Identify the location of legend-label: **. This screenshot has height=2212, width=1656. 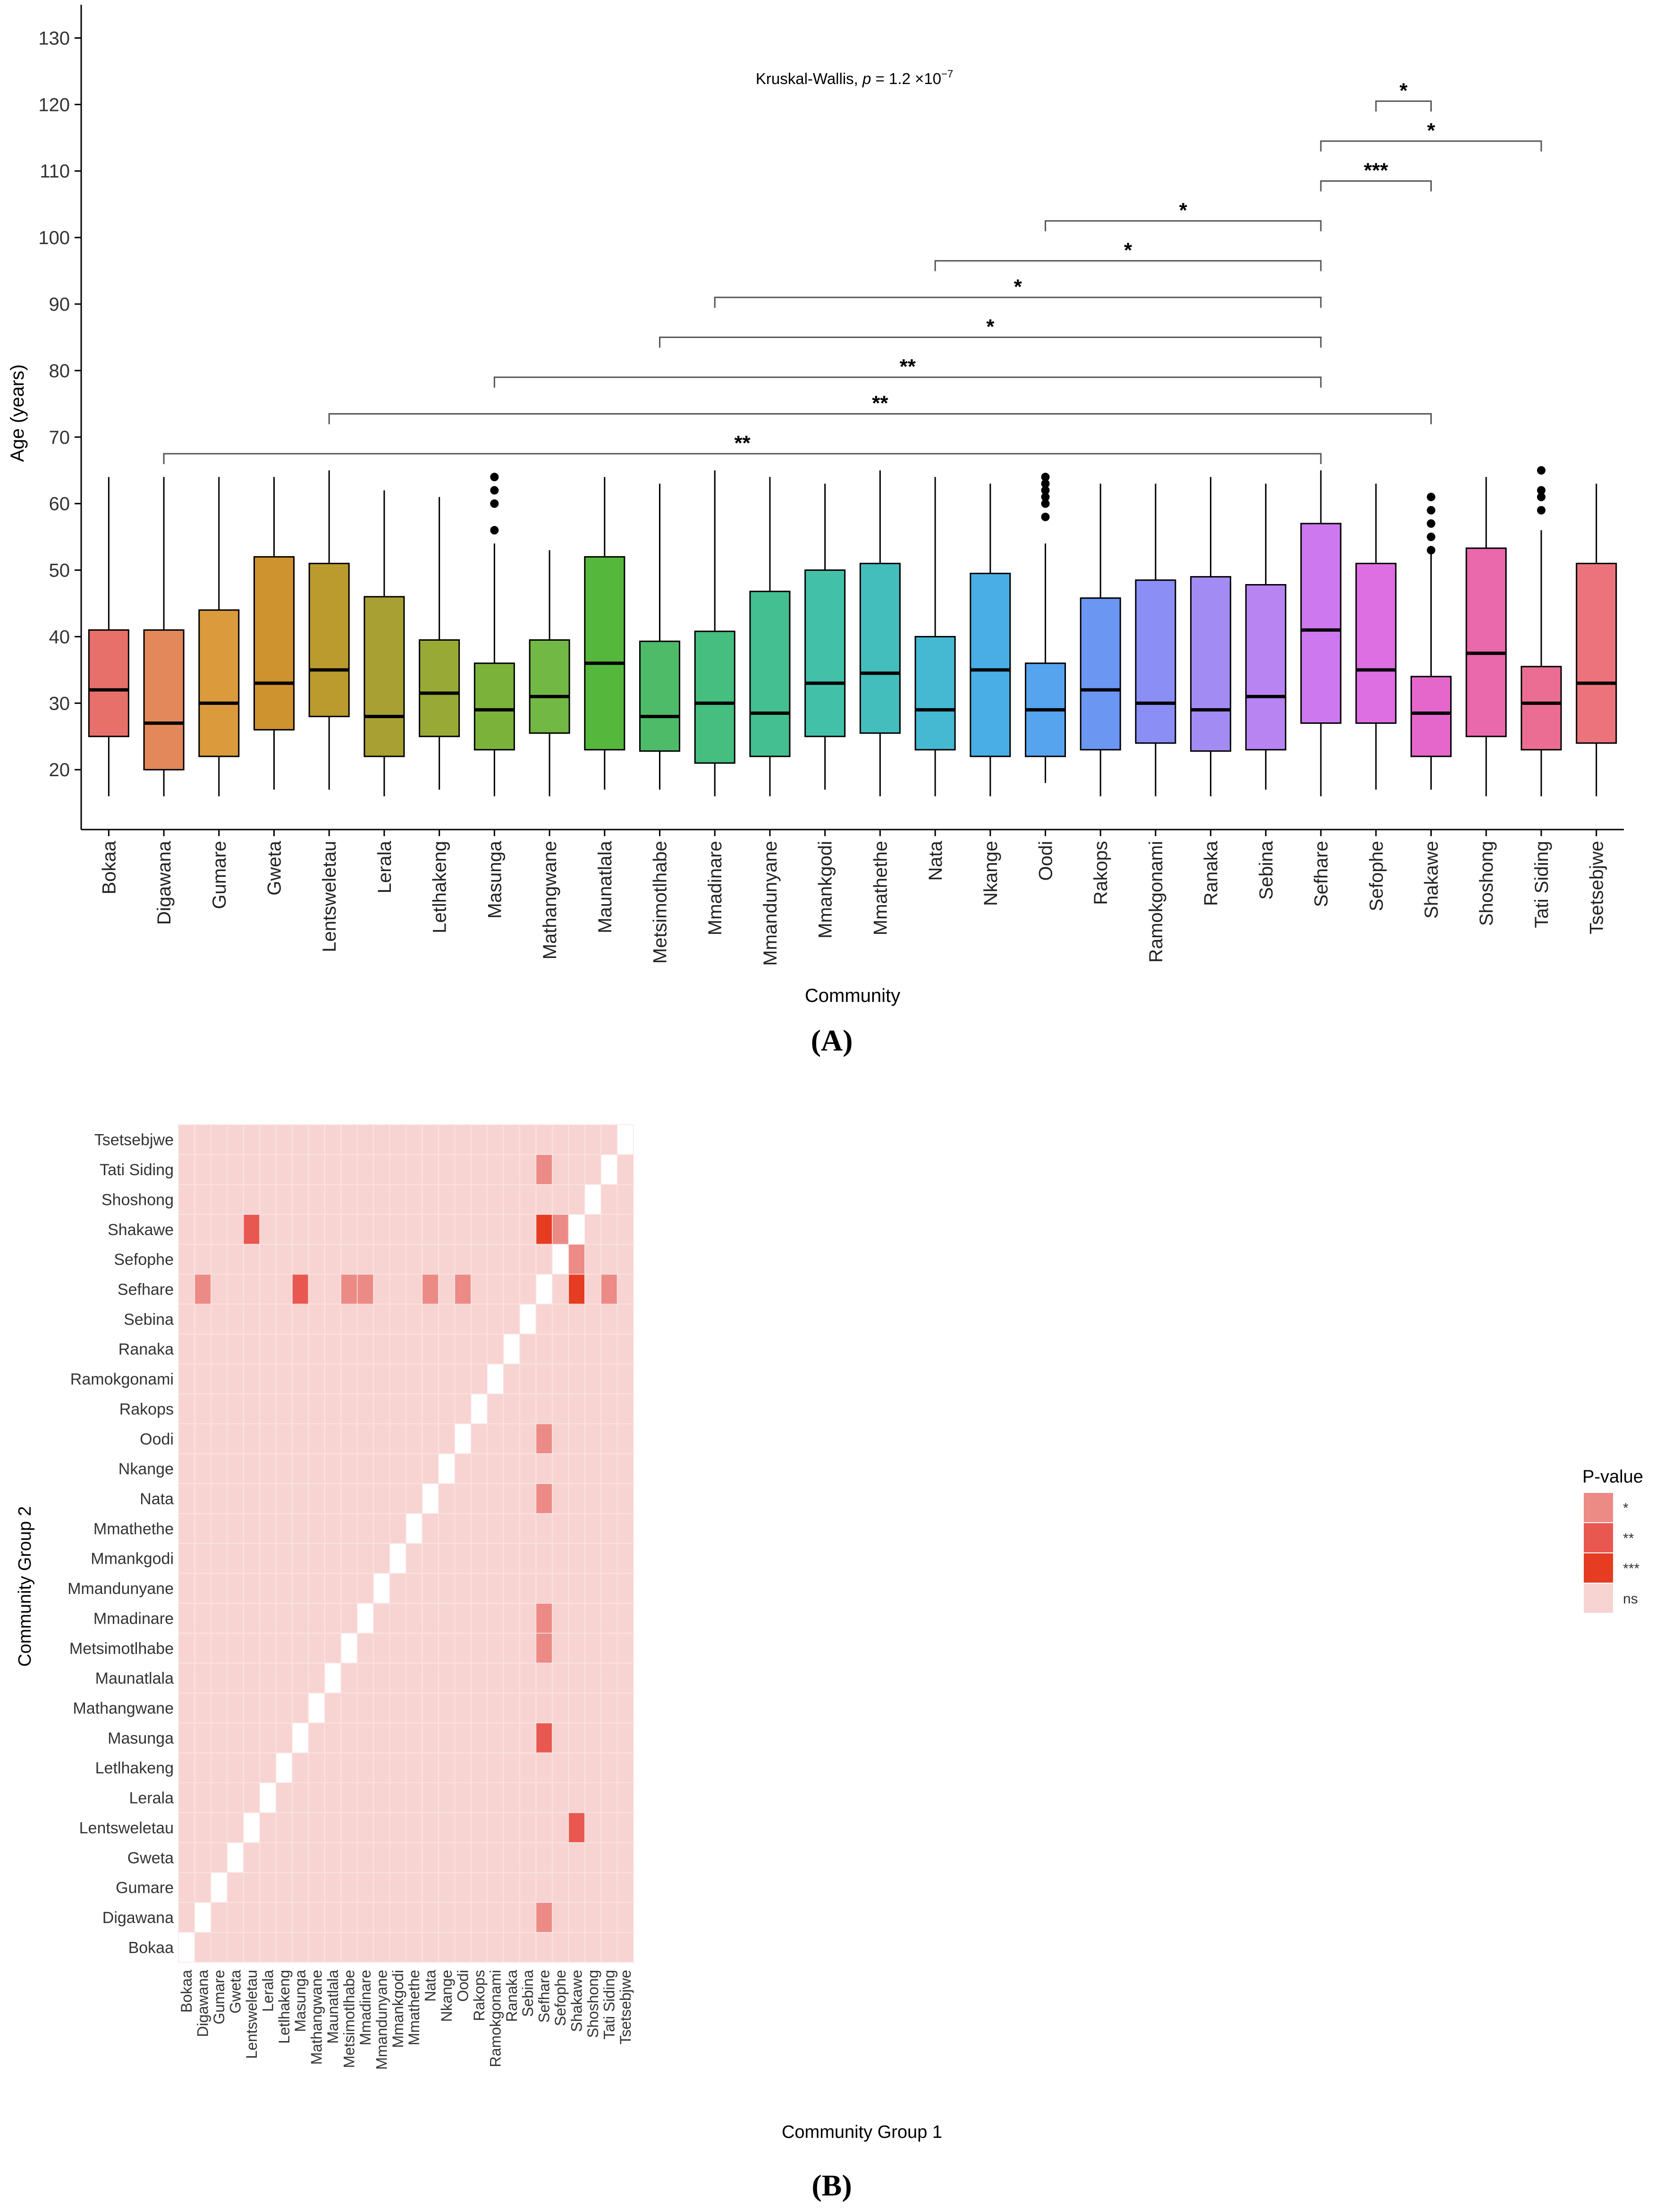
(1628, 1538).